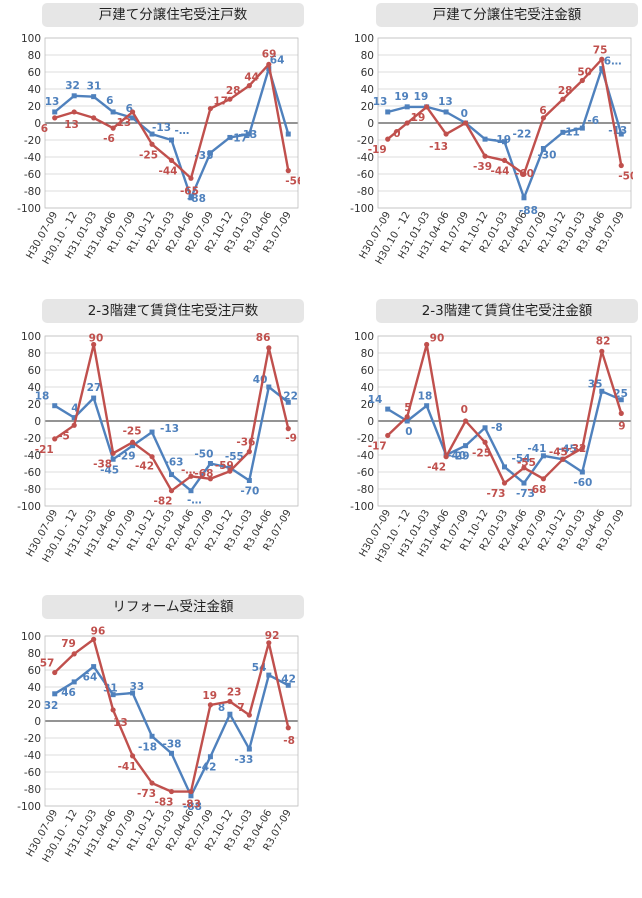 The image size is (642, 898). Describe the element at coordinates (94, 87) in the screenshot. I see `data-label: 31` at that location.